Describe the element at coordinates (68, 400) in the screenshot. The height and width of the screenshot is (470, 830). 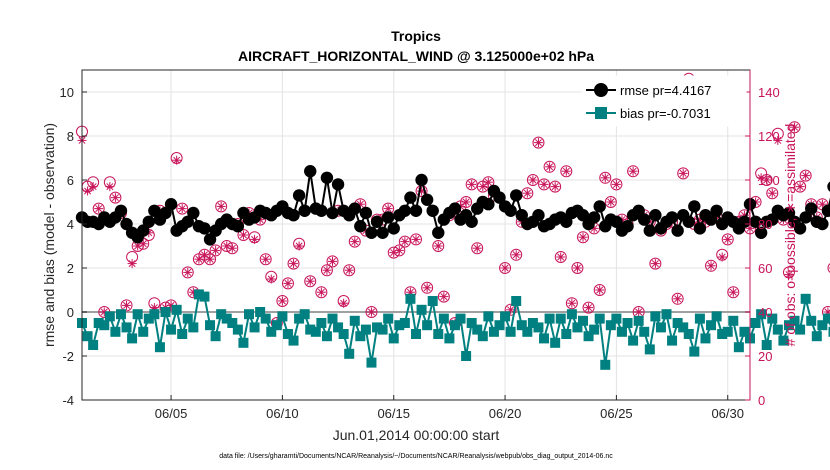
I see `y-tick-label: -4` at that location.